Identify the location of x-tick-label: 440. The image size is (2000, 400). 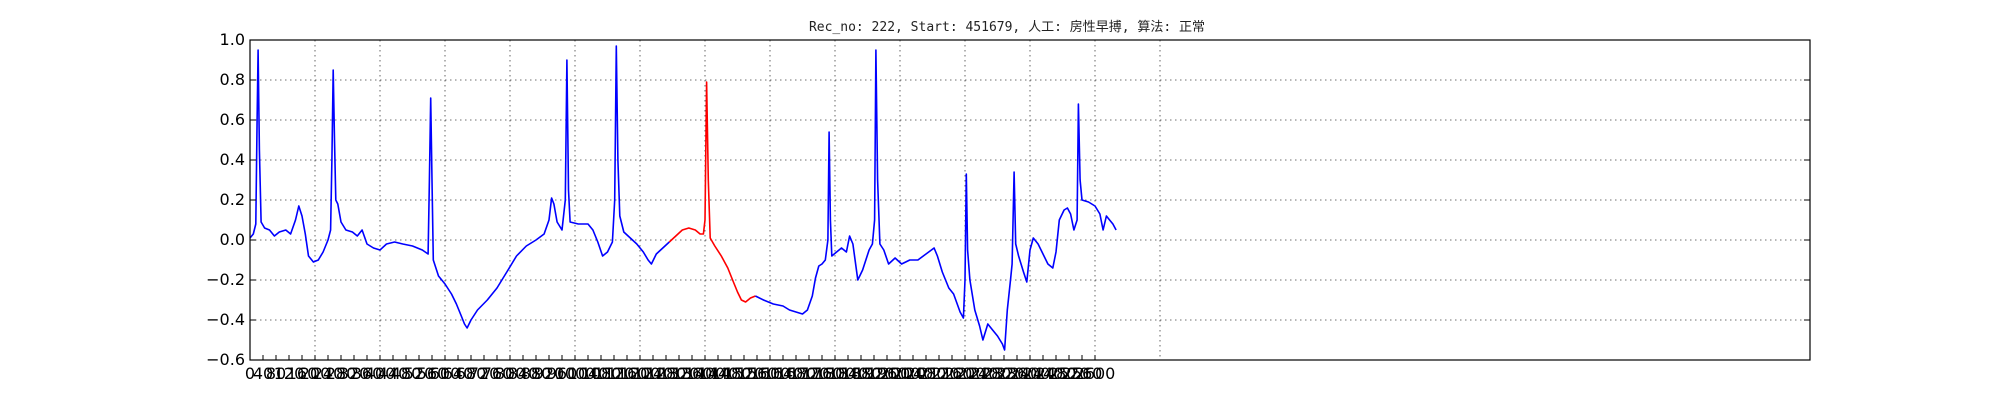
(393, 373).